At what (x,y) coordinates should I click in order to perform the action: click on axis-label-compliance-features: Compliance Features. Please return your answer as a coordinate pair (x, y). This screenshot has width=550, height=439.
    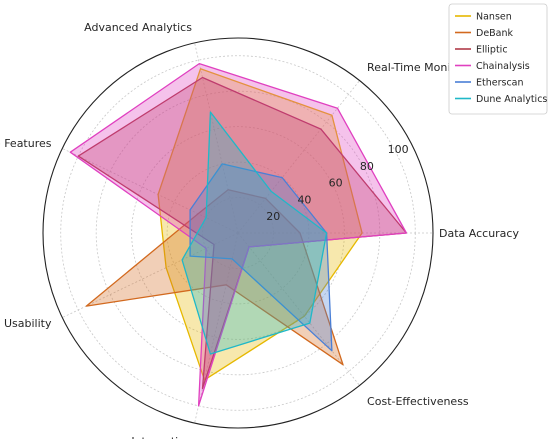
    Looking at the image, I should click on (26, 143).